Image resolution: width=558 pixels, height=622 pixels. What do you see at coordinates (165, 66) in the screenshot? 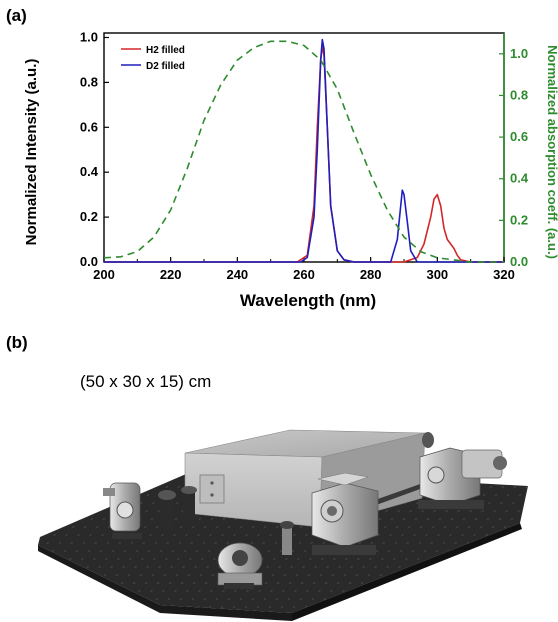
I see `legend-label: D2 filled` at bounding box center [165, 66].